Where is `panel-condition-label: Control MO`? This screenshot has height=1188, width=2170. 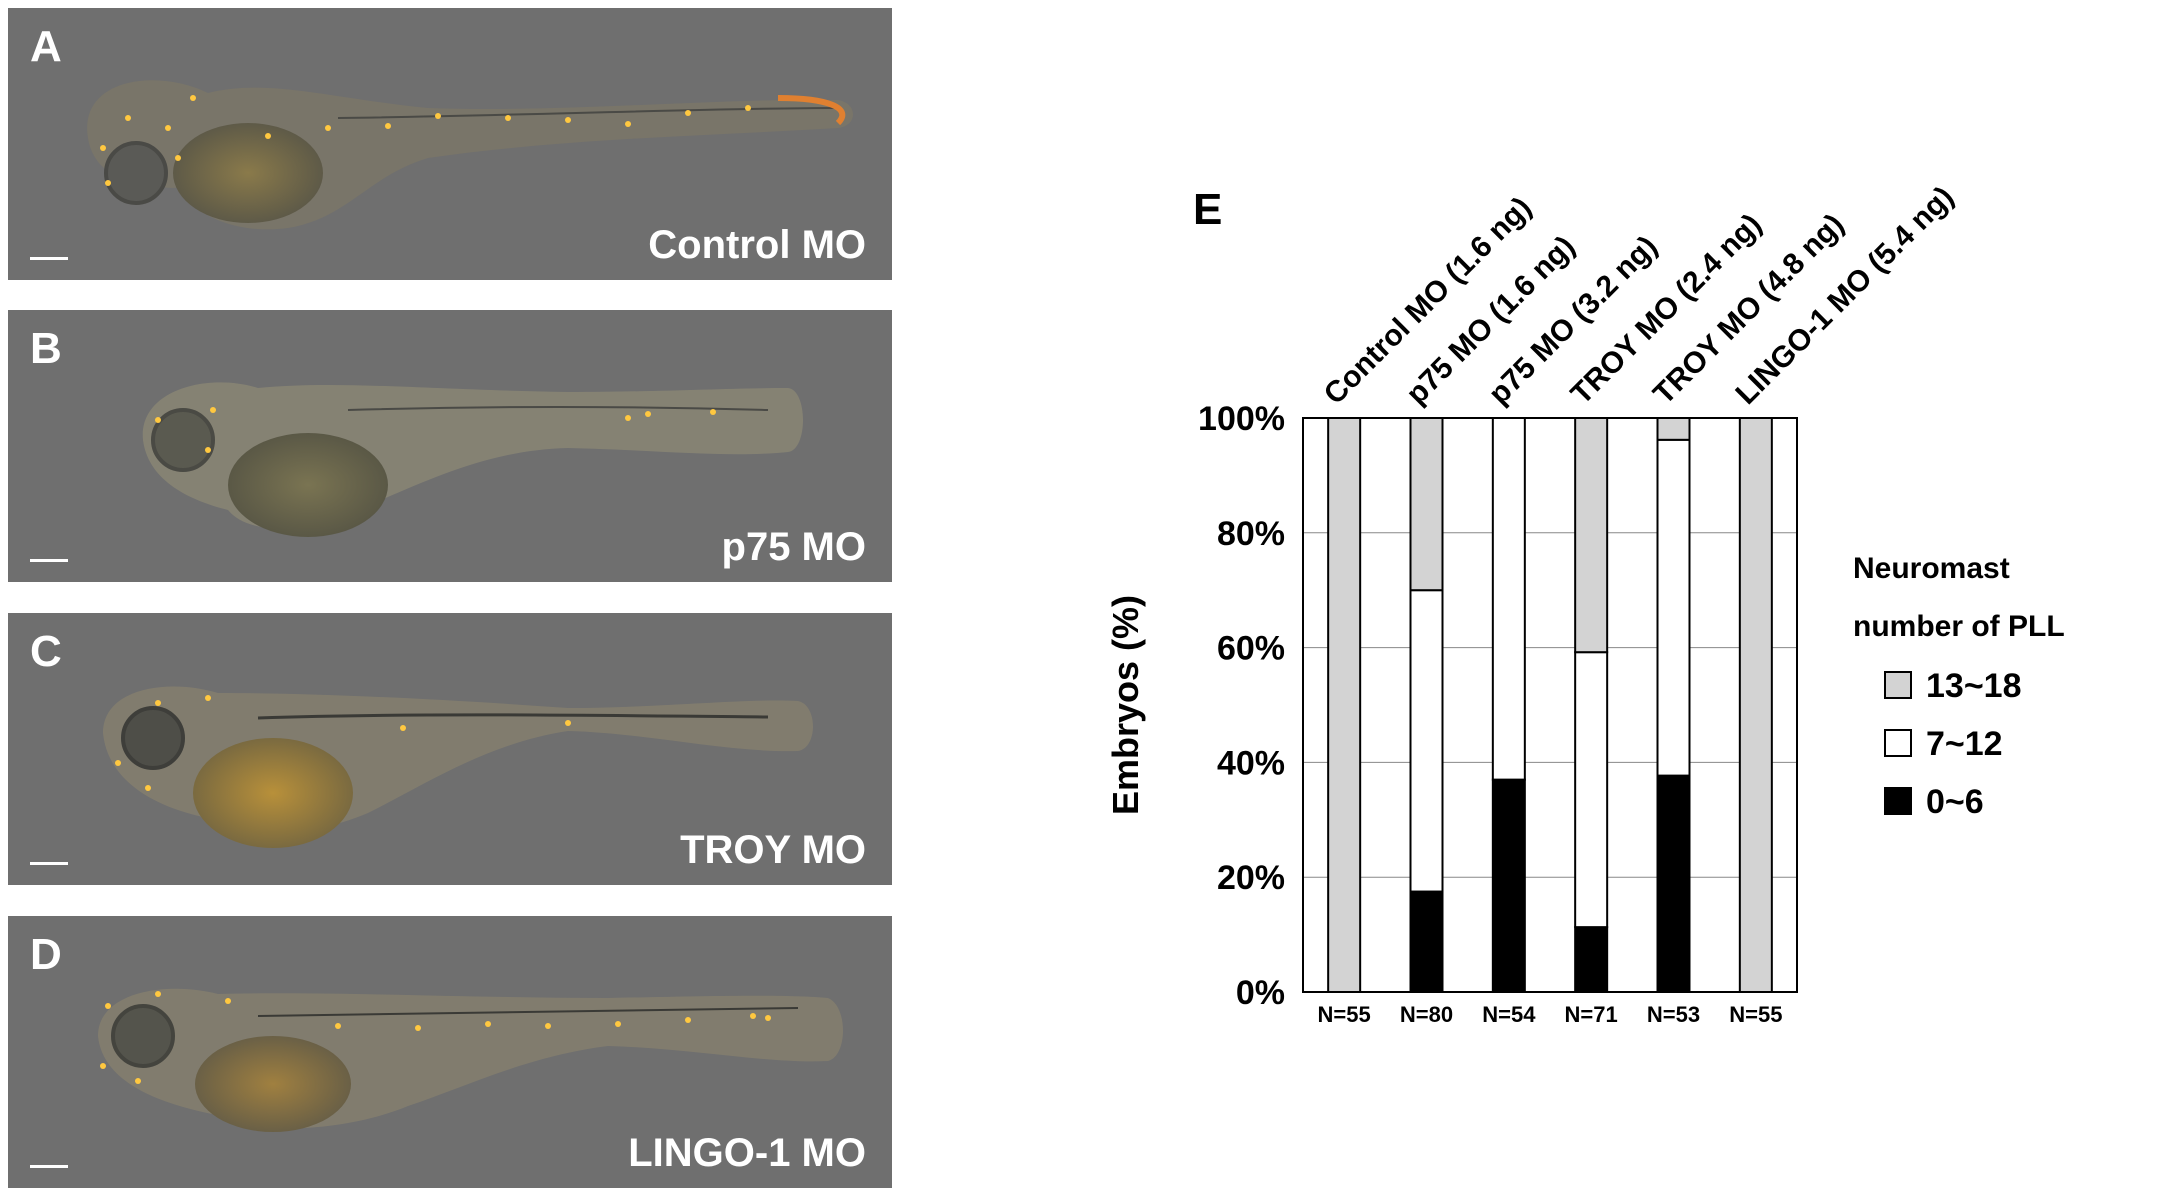 panel-condition-label: Control MO is located at coordinates (757, 245).